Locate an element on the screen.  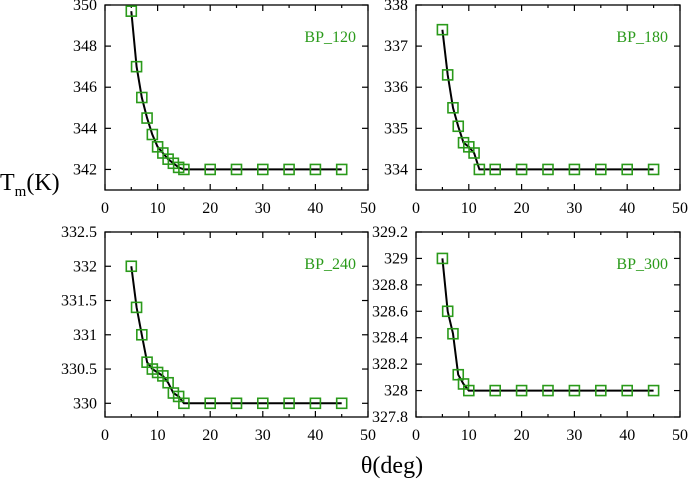
y-tick-label: 344 is located at coordinates (85, 128).